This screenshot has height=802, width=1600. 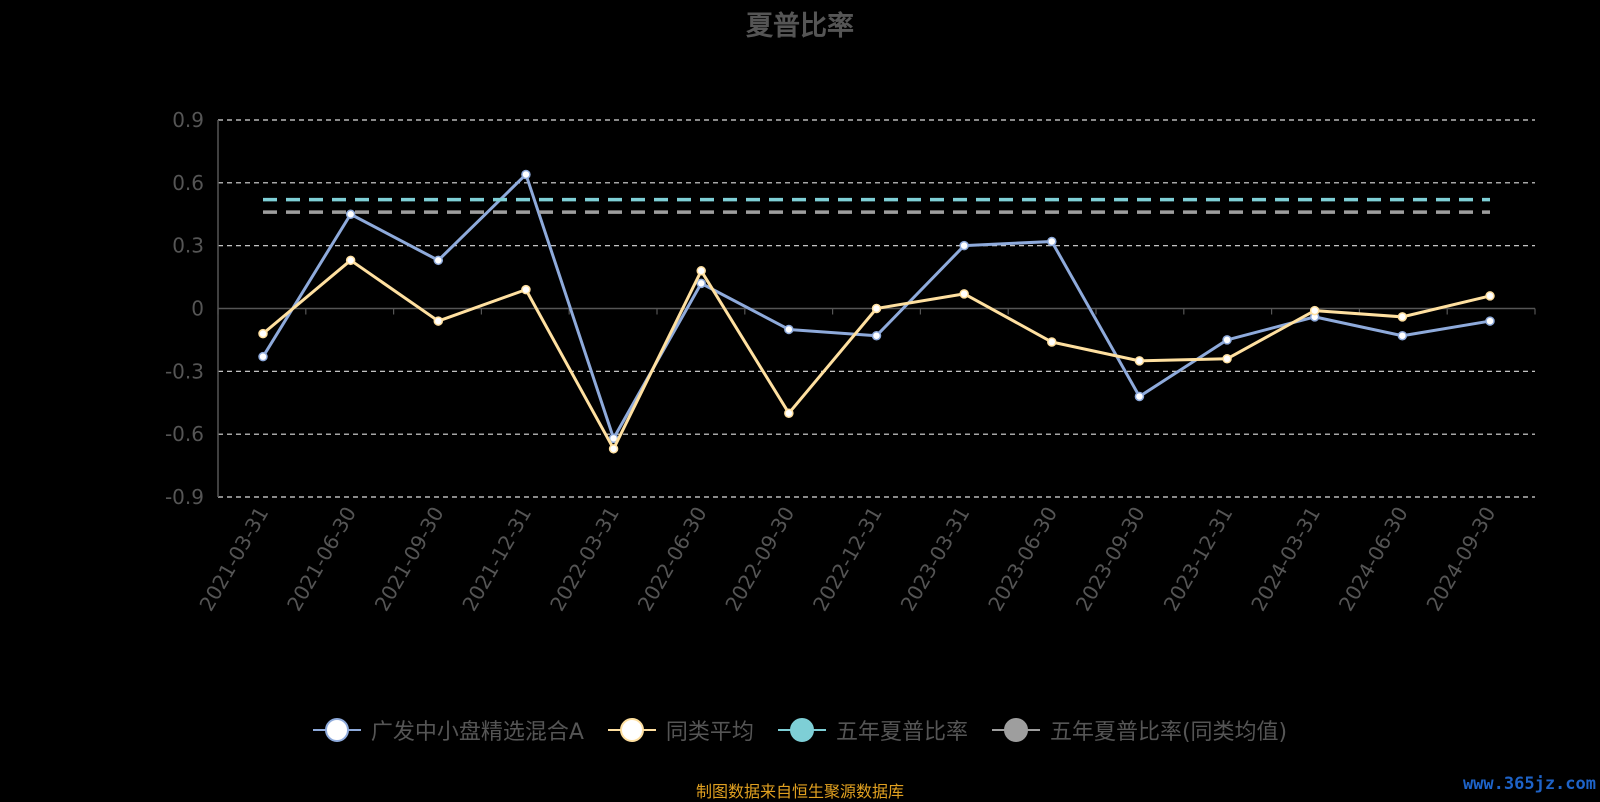 What do you see at coordinates (1168, 732) in the screenshot?
I see `legend-label: 五年夏普比率(同类均值)` at bounding box center [1168, 732].